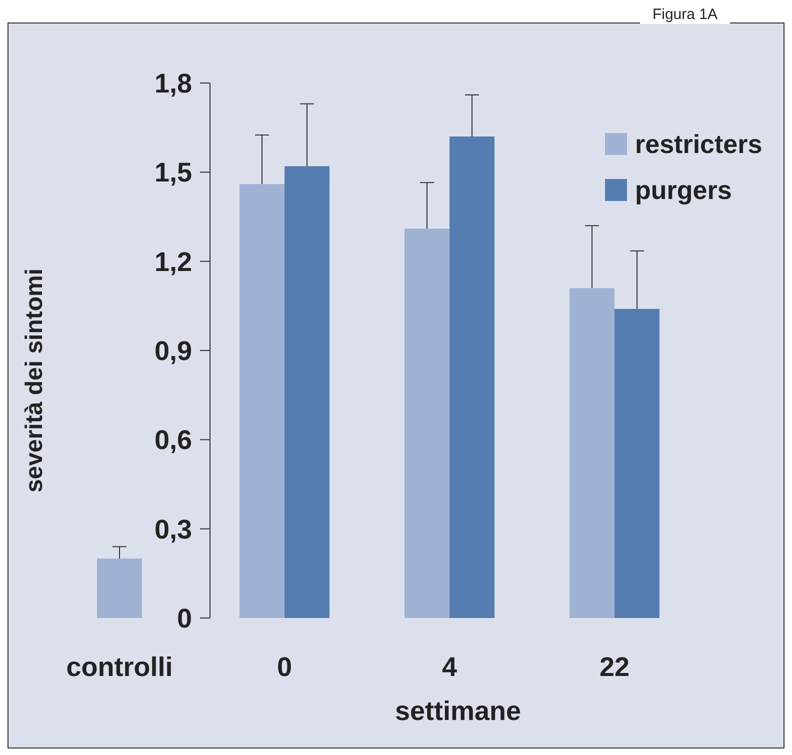 Image resolution: width=792 pixels, height=755 pixels. Describe the element at coordinates (683, 190) in the screenshot. I see `legend-label: purgers` at that location.